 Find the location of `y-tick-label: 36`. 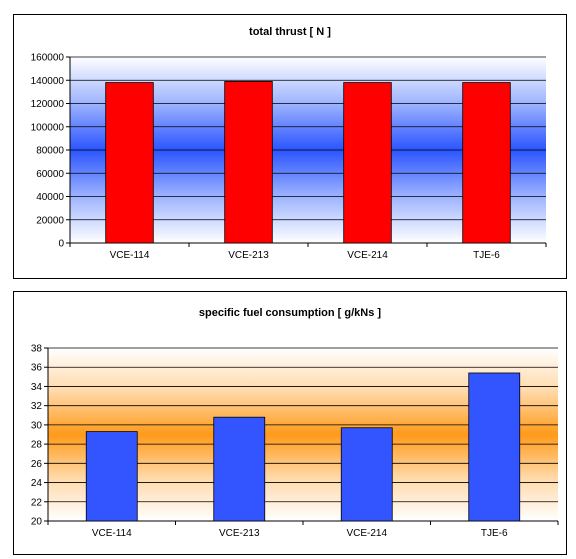

y-tick-label: 36 is located at coordinates (37, 368).